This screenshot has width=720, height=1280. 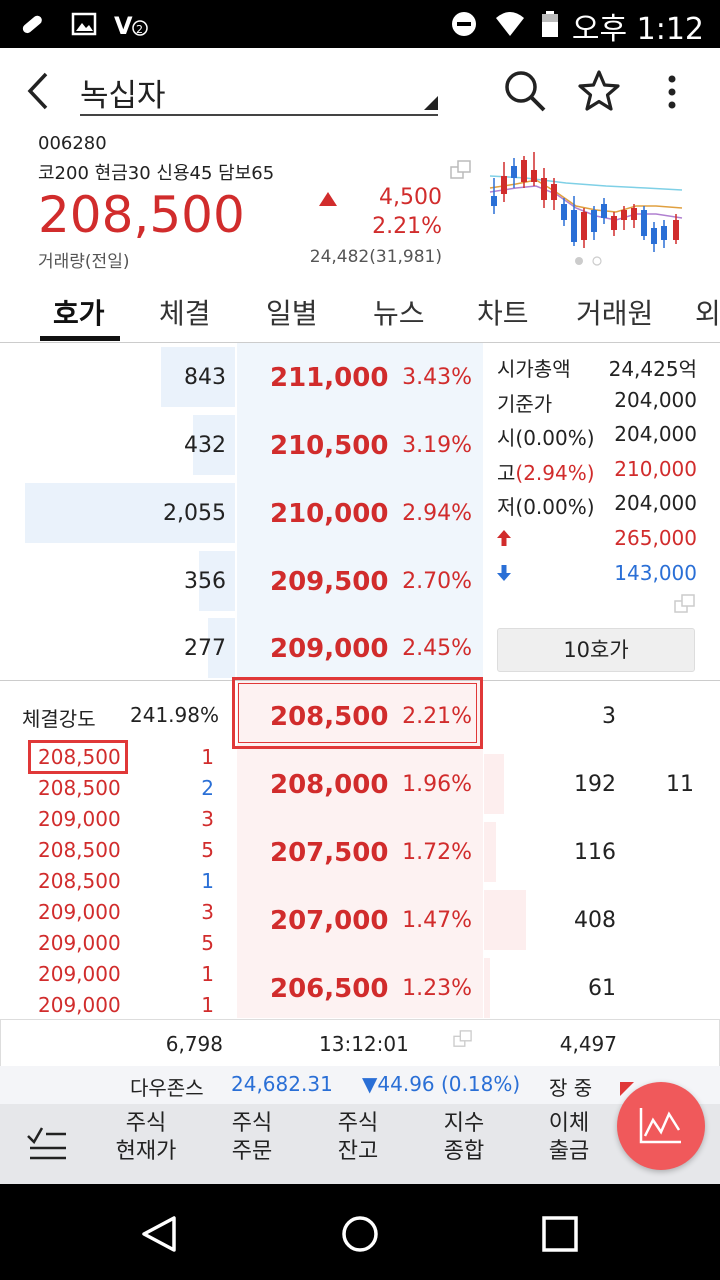 What do you see at coordinates (707, 313) in the screenshot?
I see `tab-foreign: 외` at bounding box center [707, 313].